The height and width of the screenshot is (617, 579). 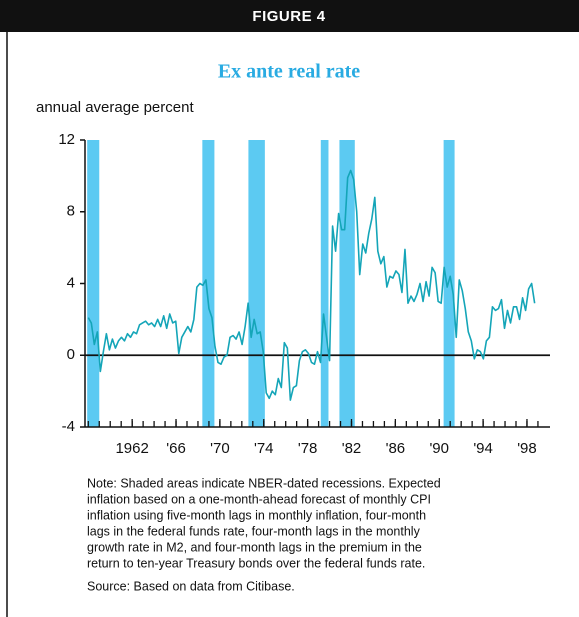 What do you see at coordinates (176, 448) in the screenshot?
I see `x-tick-label: '66` at bounding box center [176, 448].